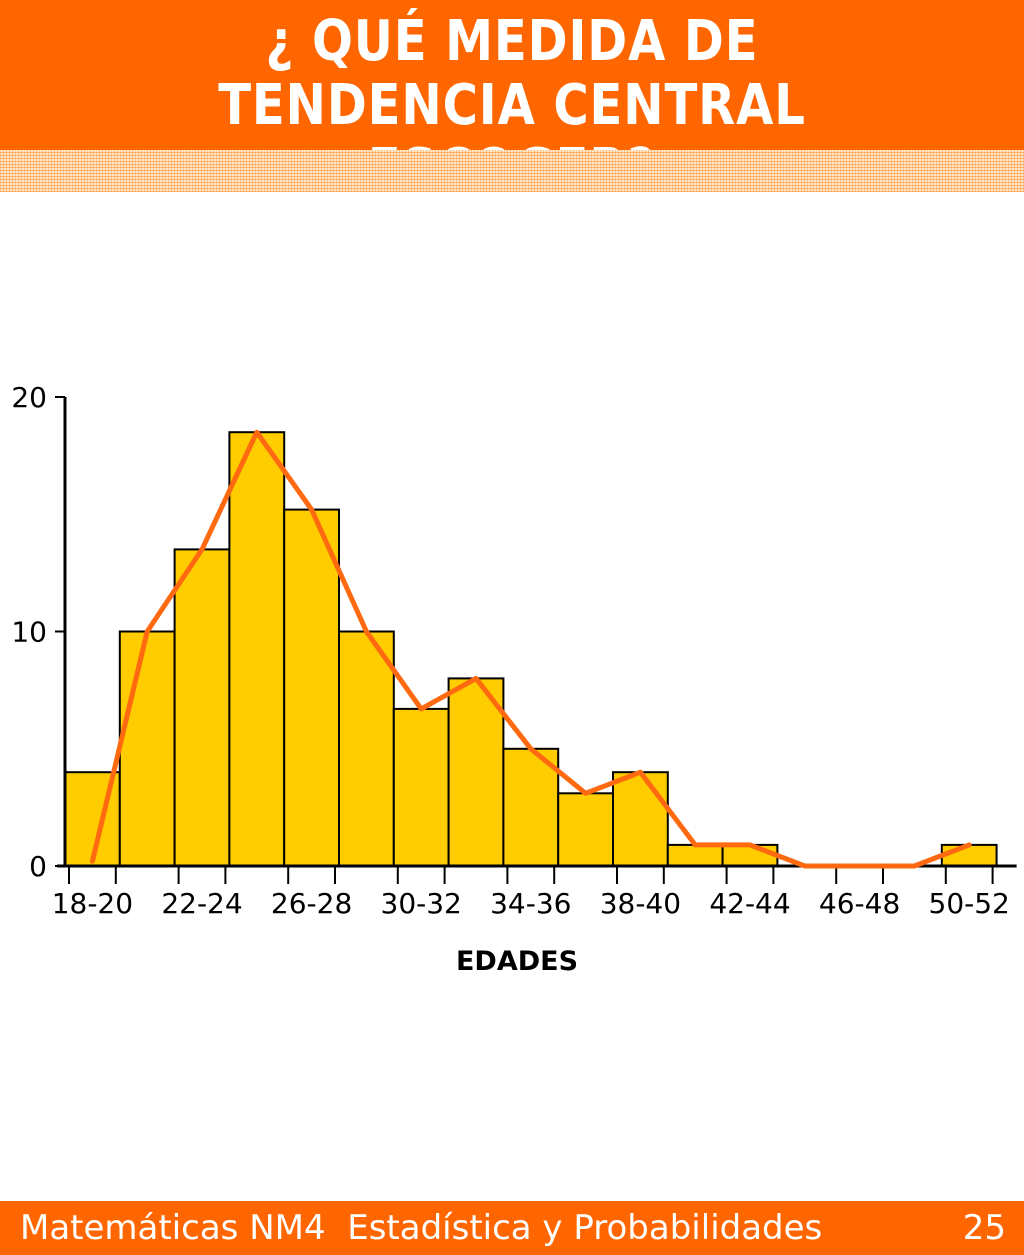 The height and width of the screenshot is (1255, 1024). I want to click on x-tick-label-26-28: 26-28, so click(311, 903).